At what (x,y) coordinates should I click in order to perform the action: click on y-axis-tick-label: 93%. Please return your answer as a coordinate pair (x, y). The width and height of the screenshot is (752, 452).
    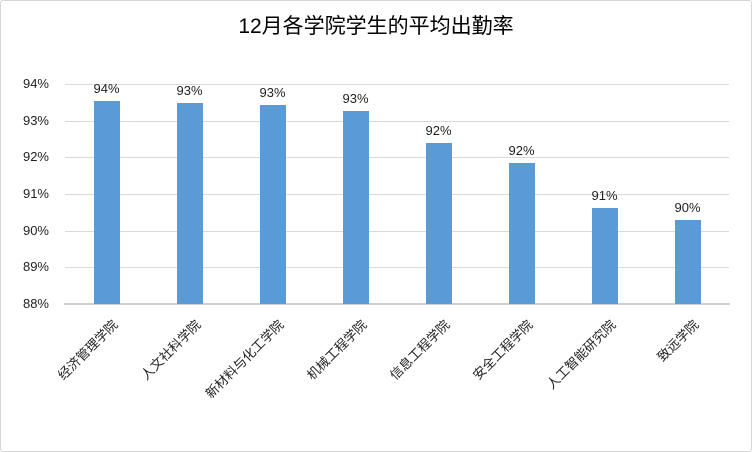
    Looking at the image, I should click on (35, 120).